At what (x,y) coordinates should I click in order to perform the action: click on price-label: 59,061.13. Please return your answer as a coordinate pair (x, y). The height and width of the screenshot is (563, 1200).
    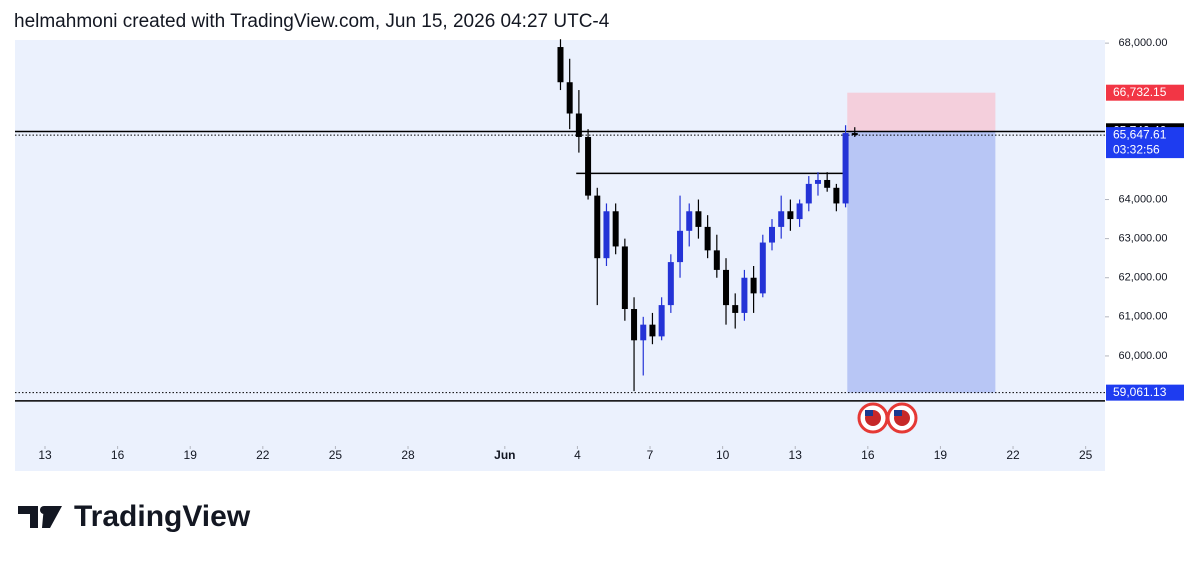
    Looking at the image, I should click on (1140, 392).